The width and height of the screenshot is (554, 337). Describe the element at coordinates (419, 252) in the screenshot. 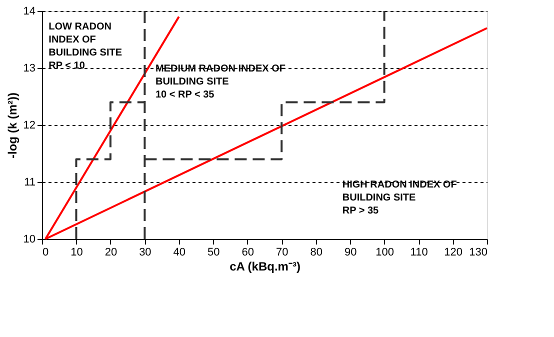

I see `x-tick-label: 110` at that location.